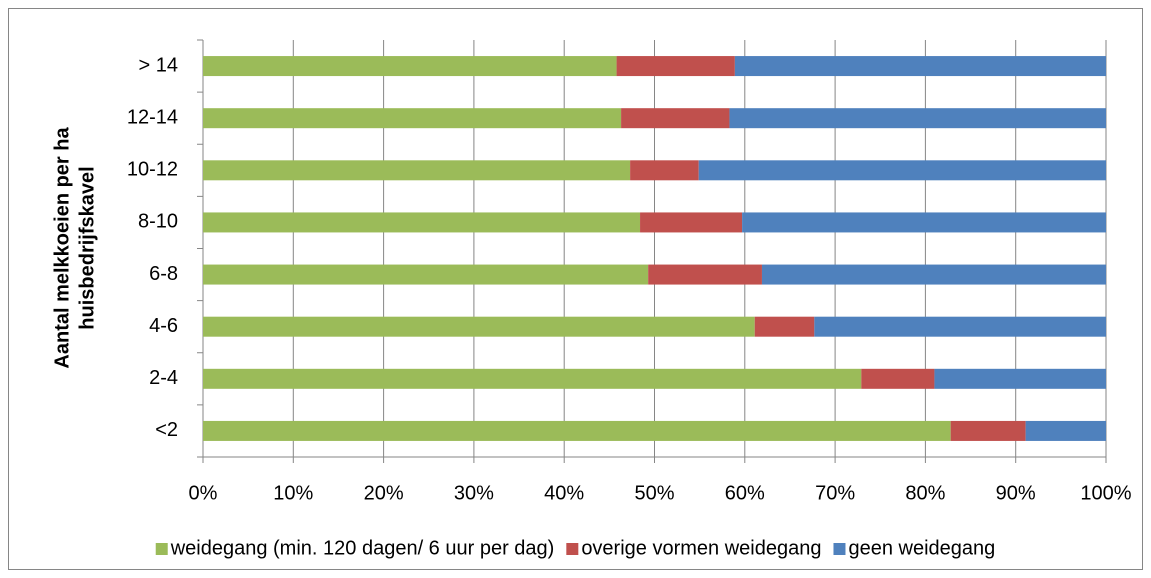 The width and height of the screenshot is (1151, 578). Describe the element at coordinates (152, 170) in the screenshot. I see `y-tick-label: 10-12` at that location.